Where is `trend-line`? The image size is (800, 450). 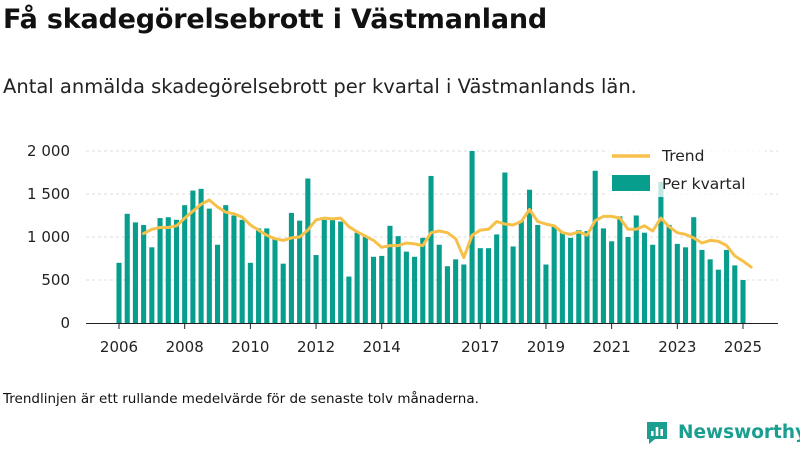 trend-line is located at coordinates (447, 233).